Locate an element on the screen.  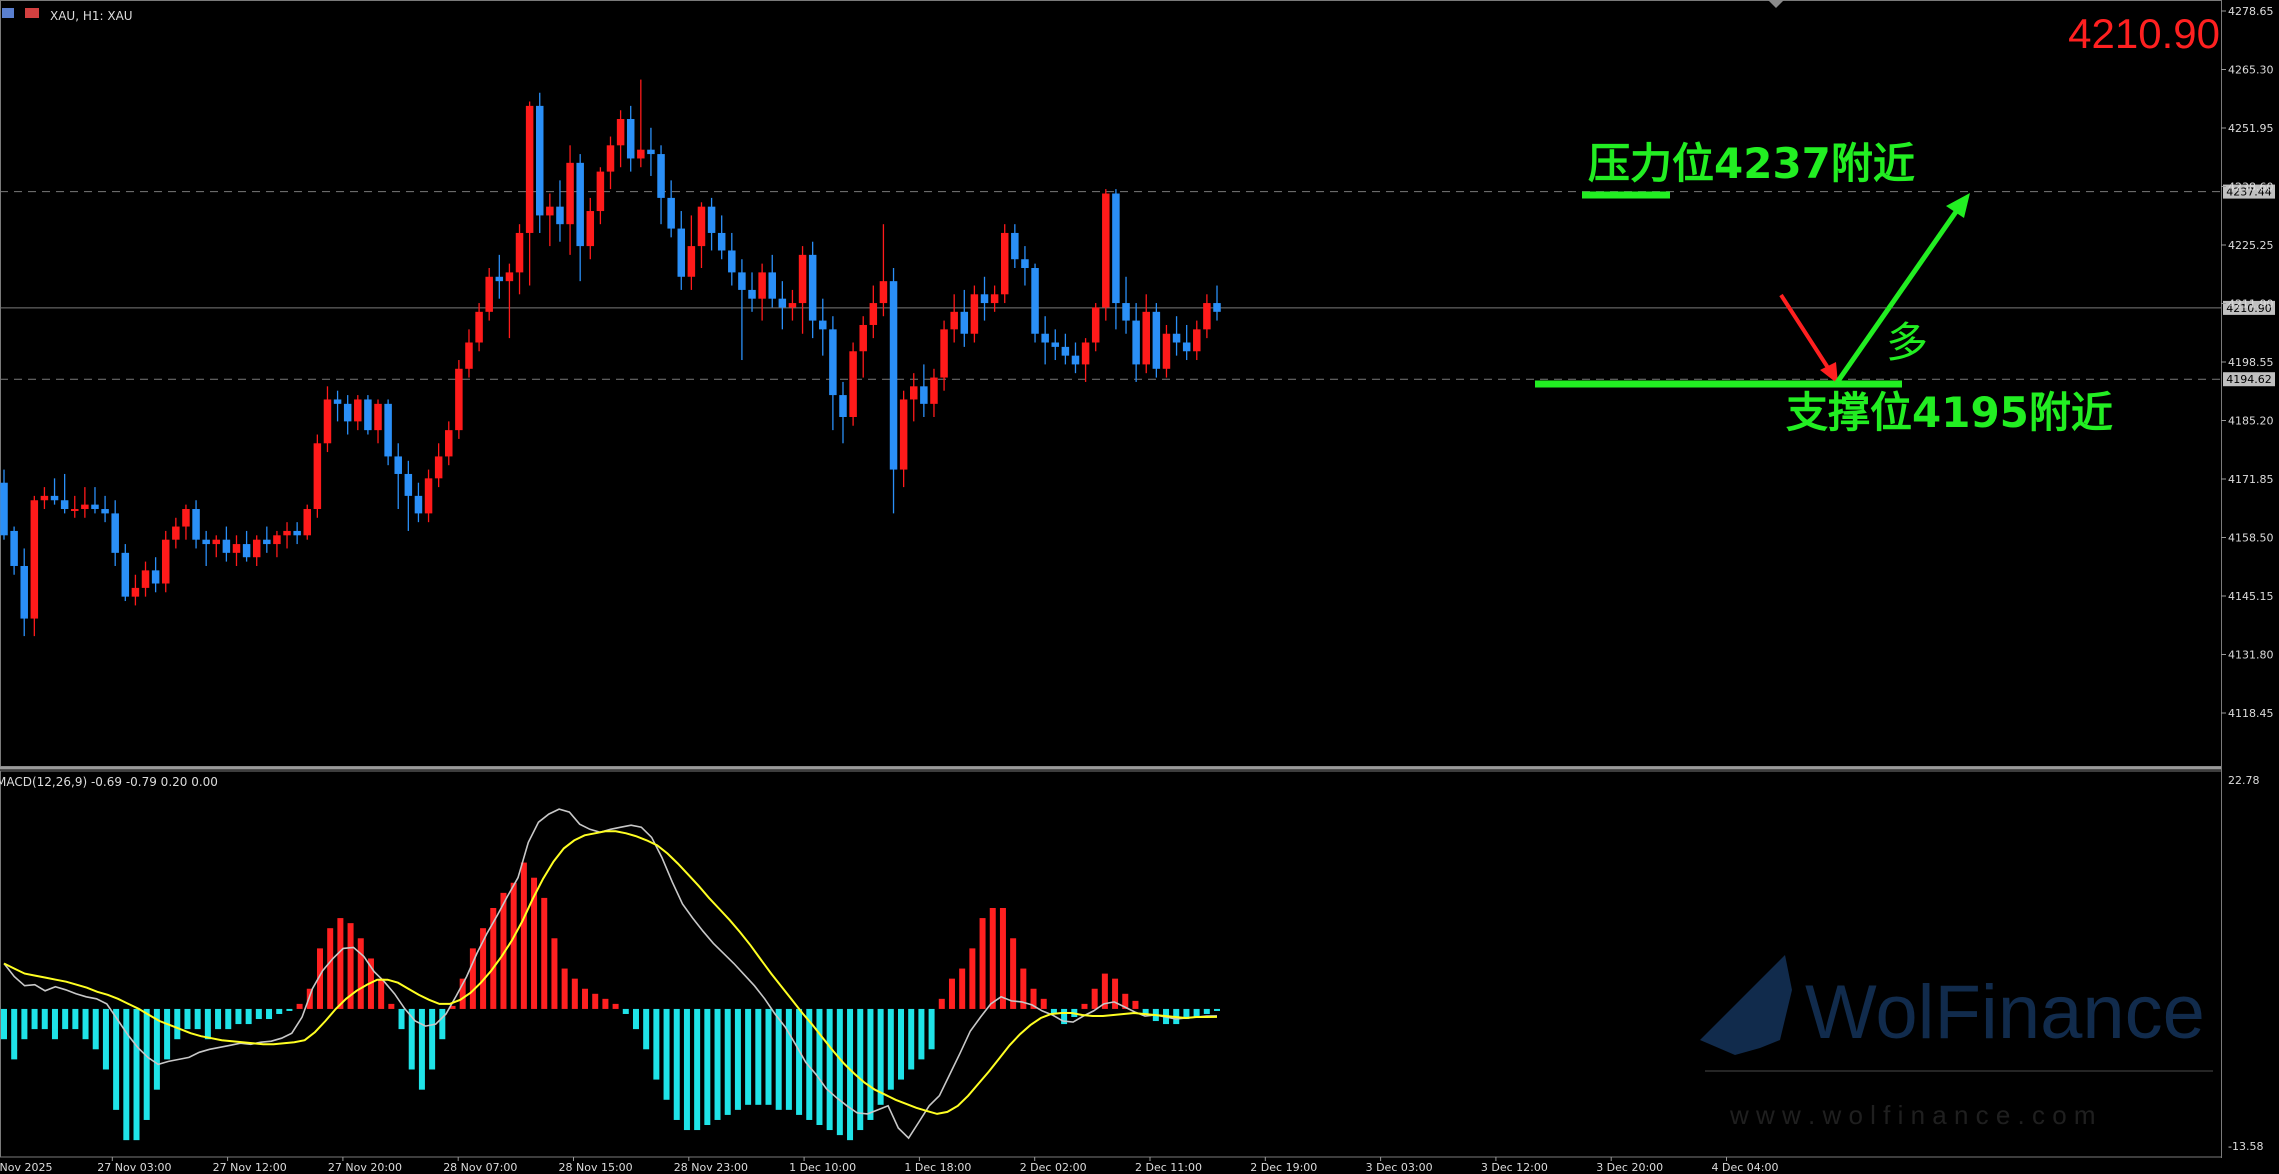
analysis-annotations: 压力位4237附近 支撑位4195附近 多 is located at coordinates (1824, 288).